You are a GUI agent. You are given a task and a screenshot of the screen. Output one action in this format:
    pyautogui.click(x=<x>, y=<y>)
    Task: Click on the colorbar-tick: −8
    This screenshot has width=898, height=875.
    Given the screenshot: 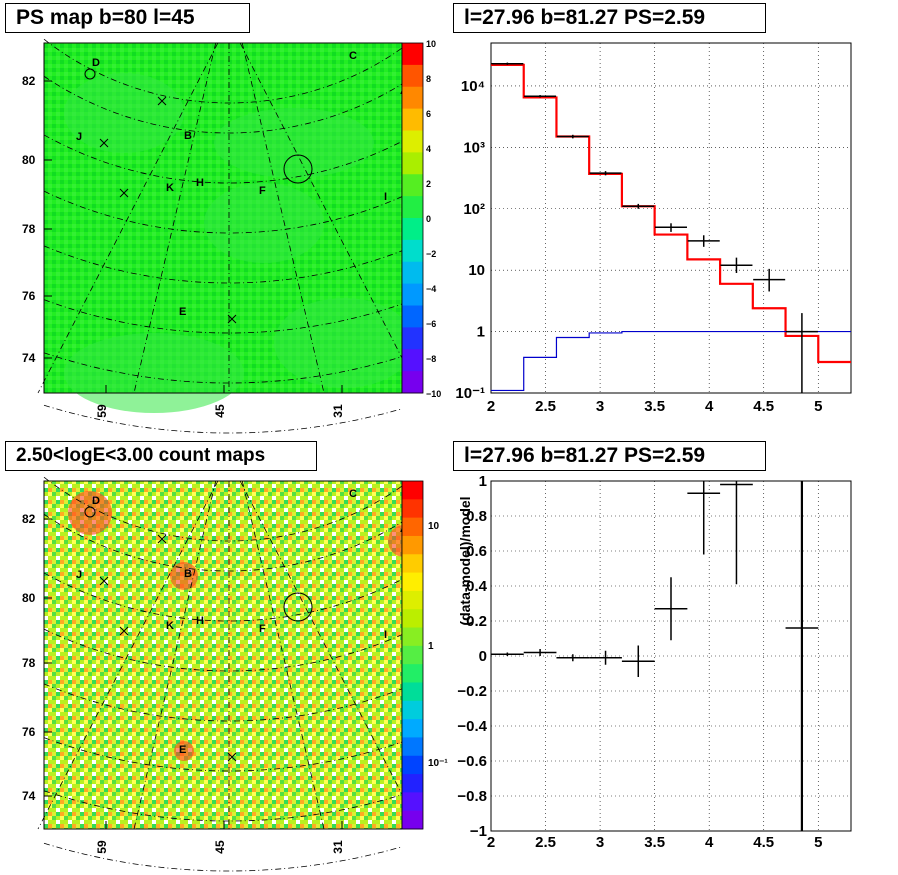 What is the action you would take?
    pyautogui.click(x=431, y=359)
    